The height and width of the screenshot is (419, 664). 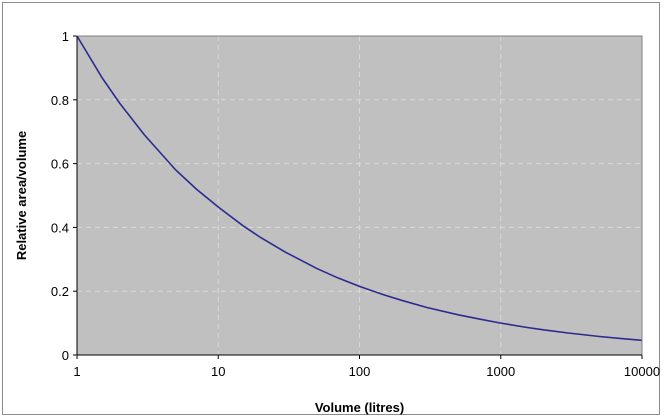 I want to click on x-tick-label: 100, so click(x=360, y=371).